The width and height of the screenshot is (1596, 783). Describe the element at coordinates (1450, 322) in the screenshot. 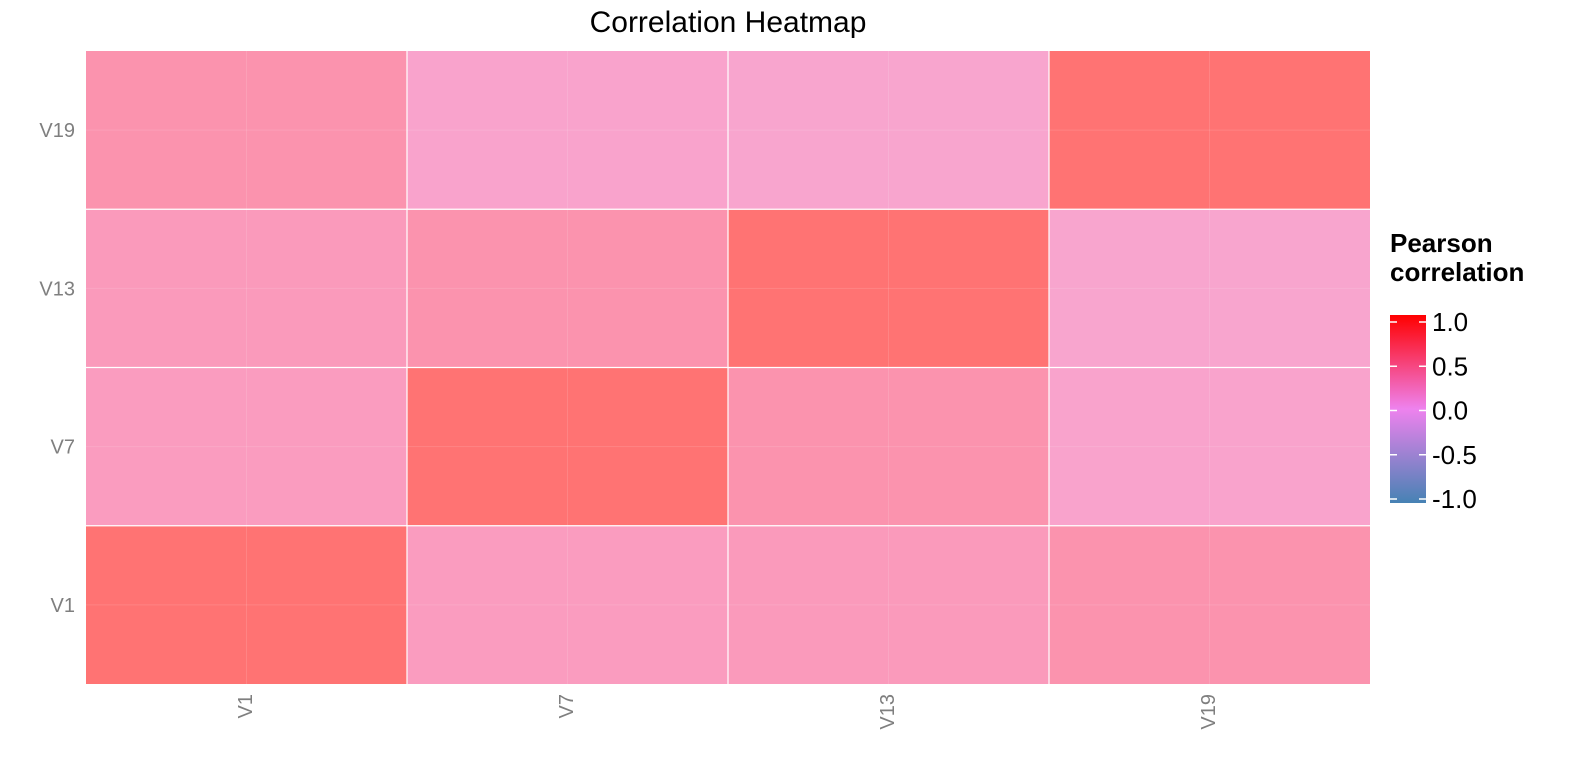

I see `legend-label: 1.0` at that location.